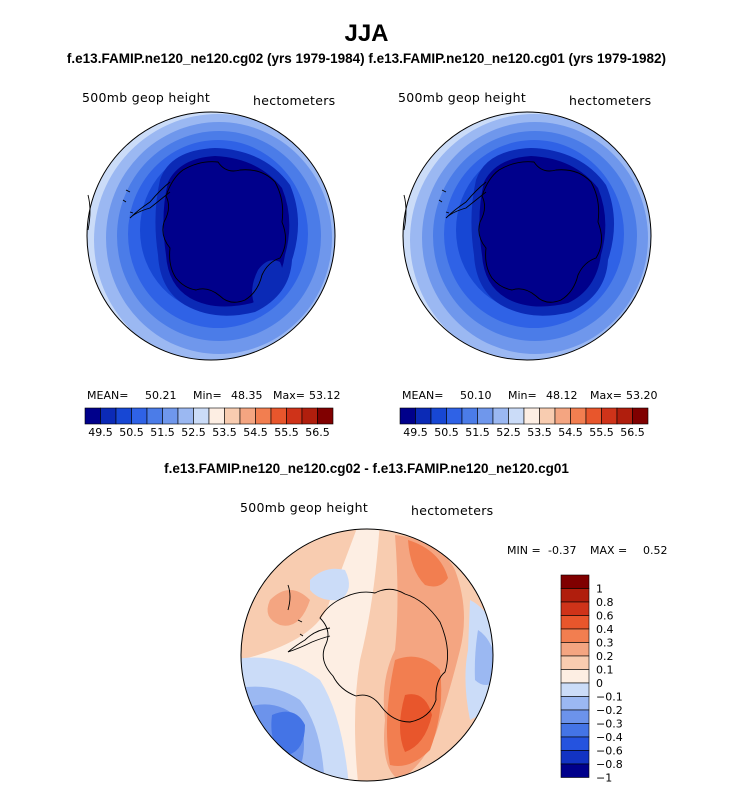  Describe the element at coordinates (524, 550) in the screenshot. I see `panel3-min-label: MIN =` at that location.